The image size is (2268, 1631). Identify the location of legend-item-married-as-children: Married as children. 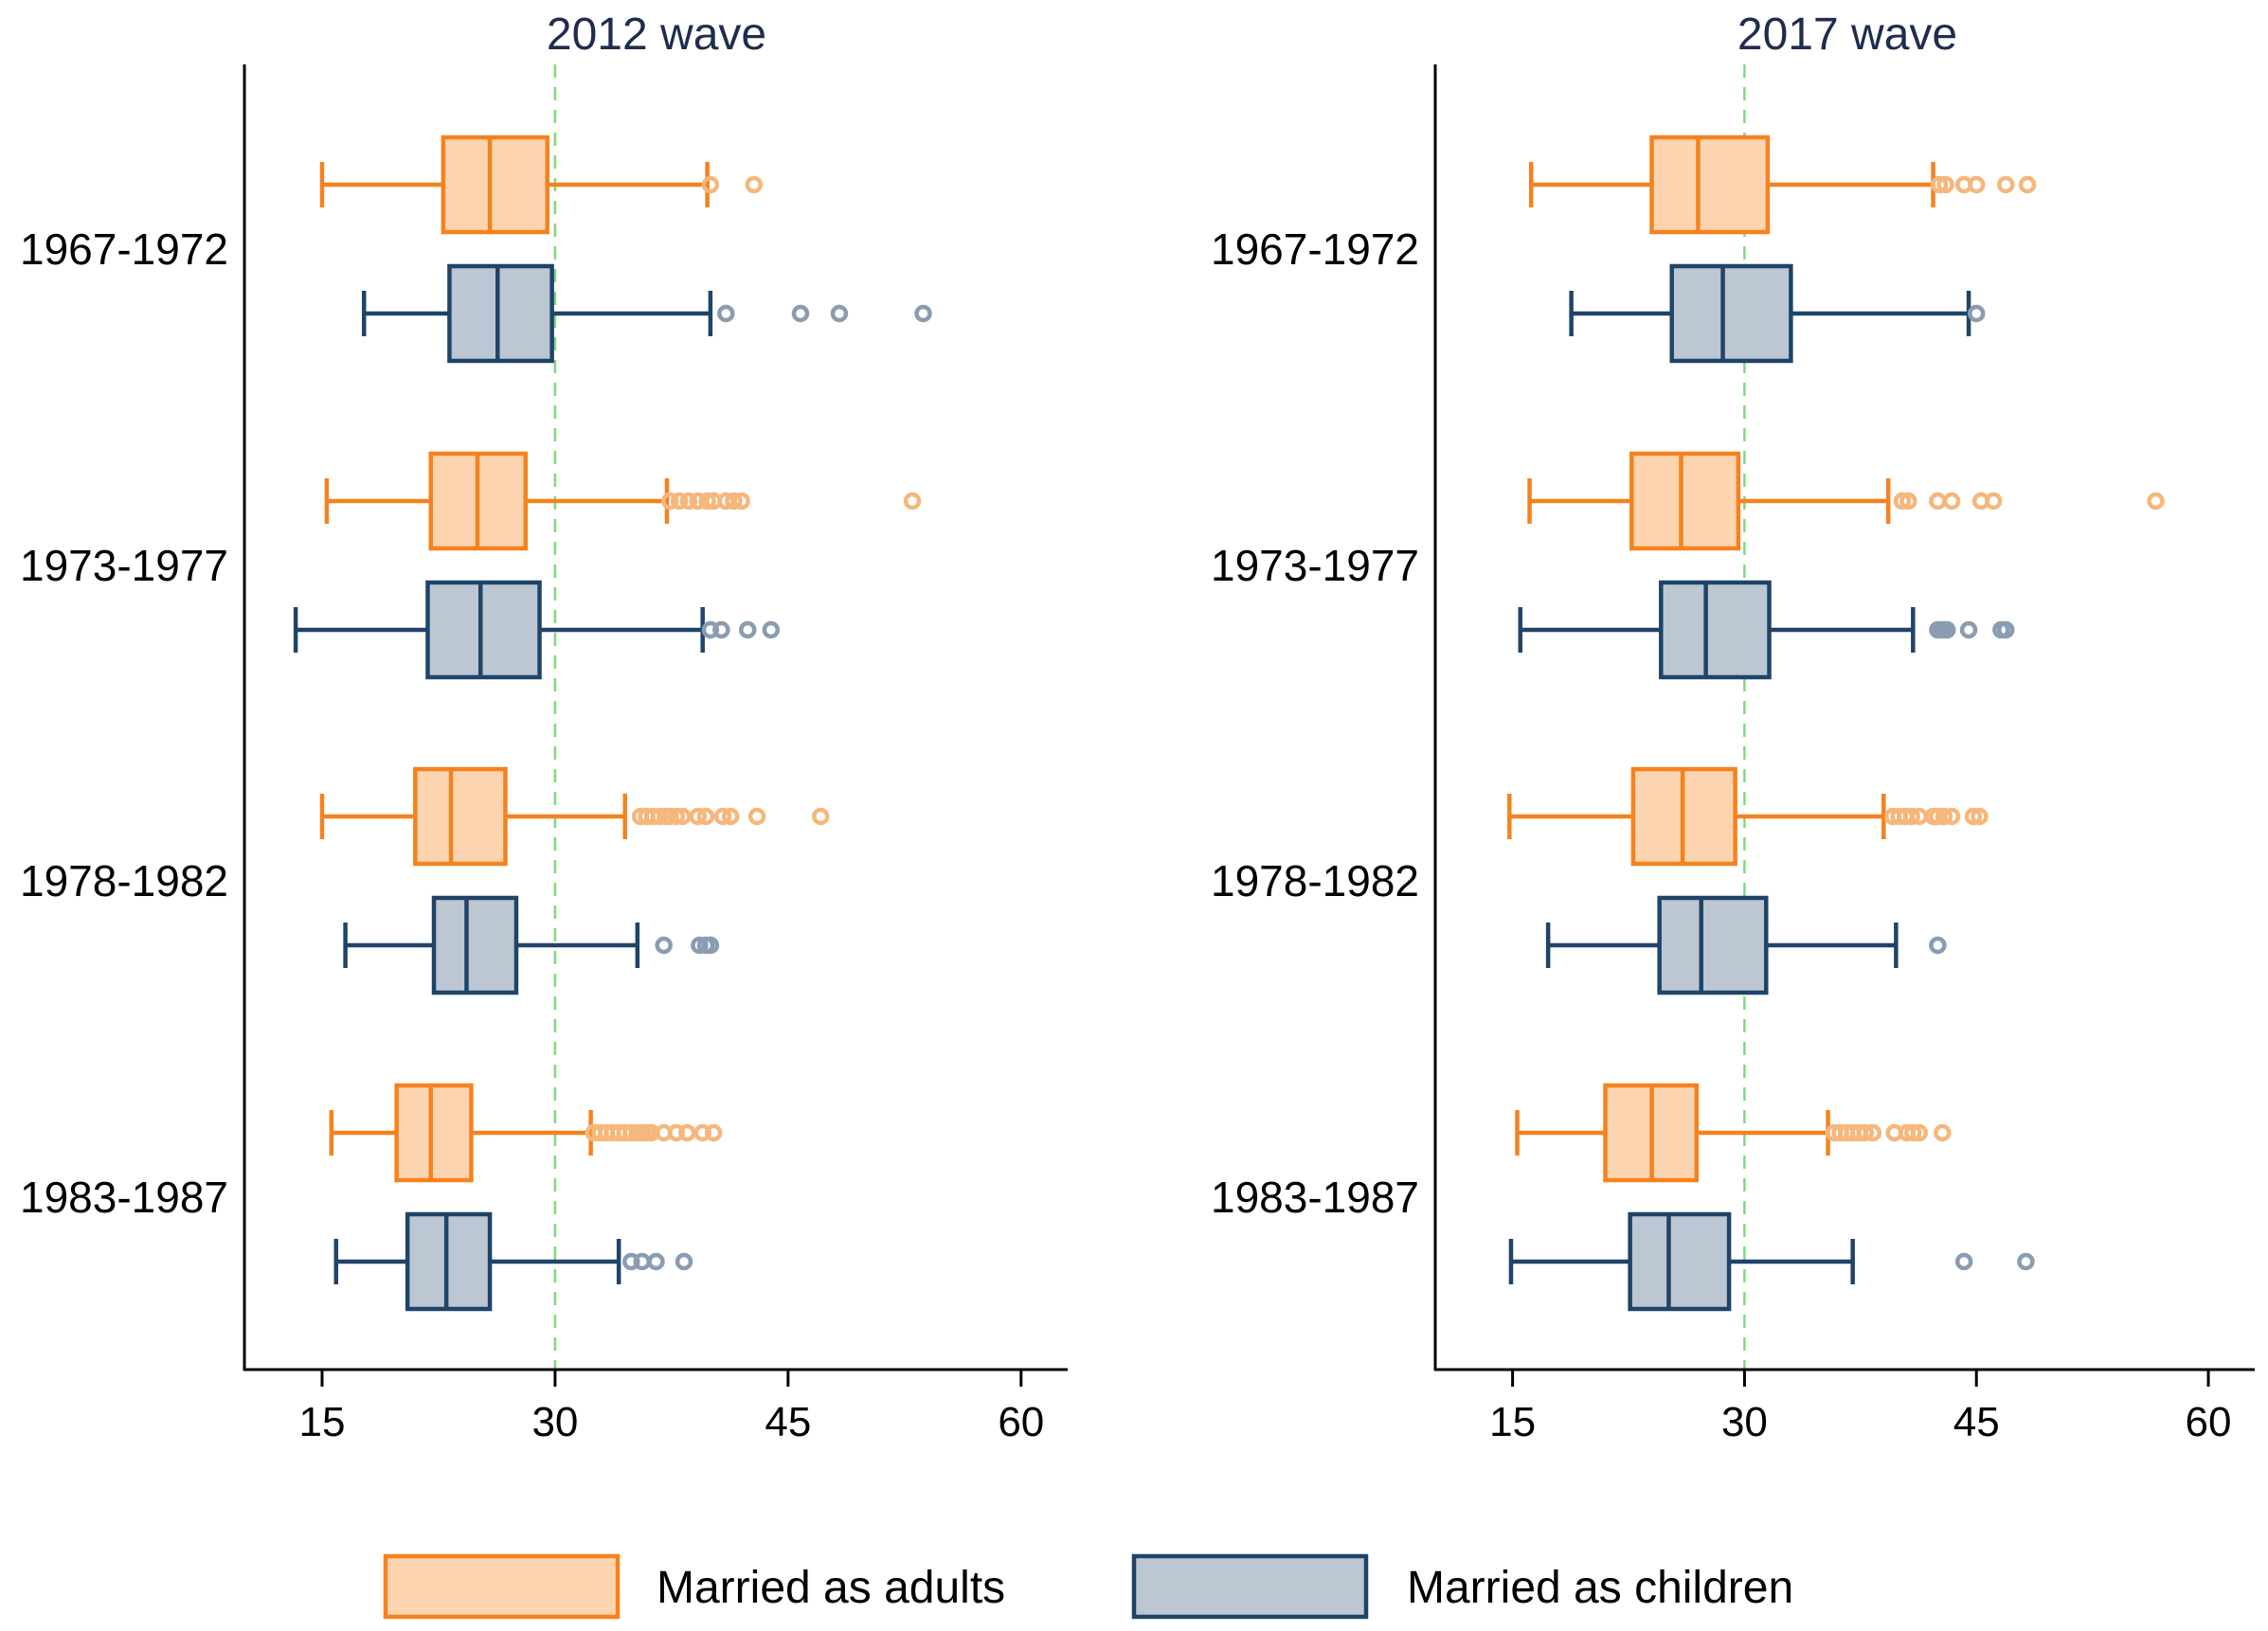
(1462, 1586).